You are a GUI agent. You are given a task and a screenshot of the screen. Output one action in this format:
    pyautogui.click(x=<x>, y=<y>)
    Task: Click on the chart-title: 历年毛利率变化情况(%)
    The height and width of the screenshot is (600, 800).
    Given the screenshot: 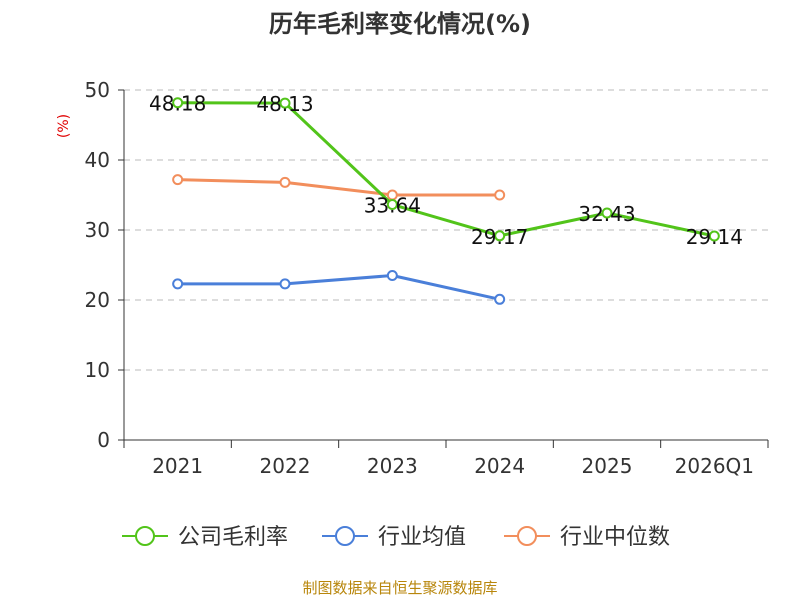 What is the action you would take?
    pyautogui.click(x=400, y=24)
    